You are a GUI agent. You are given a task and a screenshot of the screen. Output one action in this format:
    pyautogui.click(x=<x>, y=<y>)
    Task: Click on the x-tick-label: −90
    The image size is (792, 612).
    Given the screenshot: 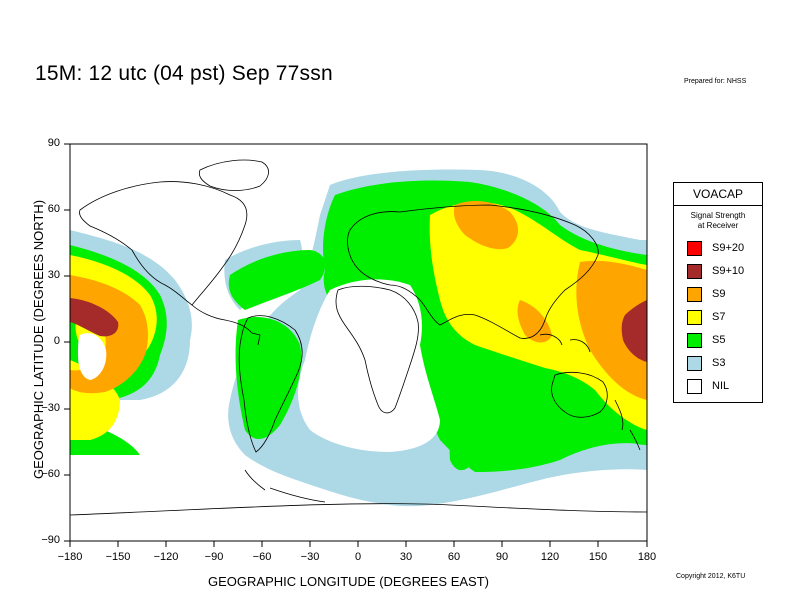 What is the action you would take?
    pyautogui.click(x=214, y=557)
    